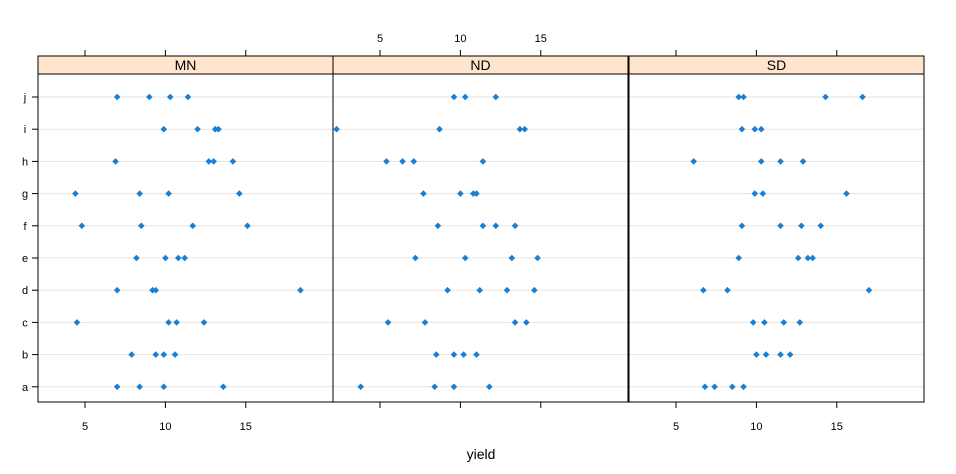  I want to click on y-tick-label-a: a, so click(25, 388).